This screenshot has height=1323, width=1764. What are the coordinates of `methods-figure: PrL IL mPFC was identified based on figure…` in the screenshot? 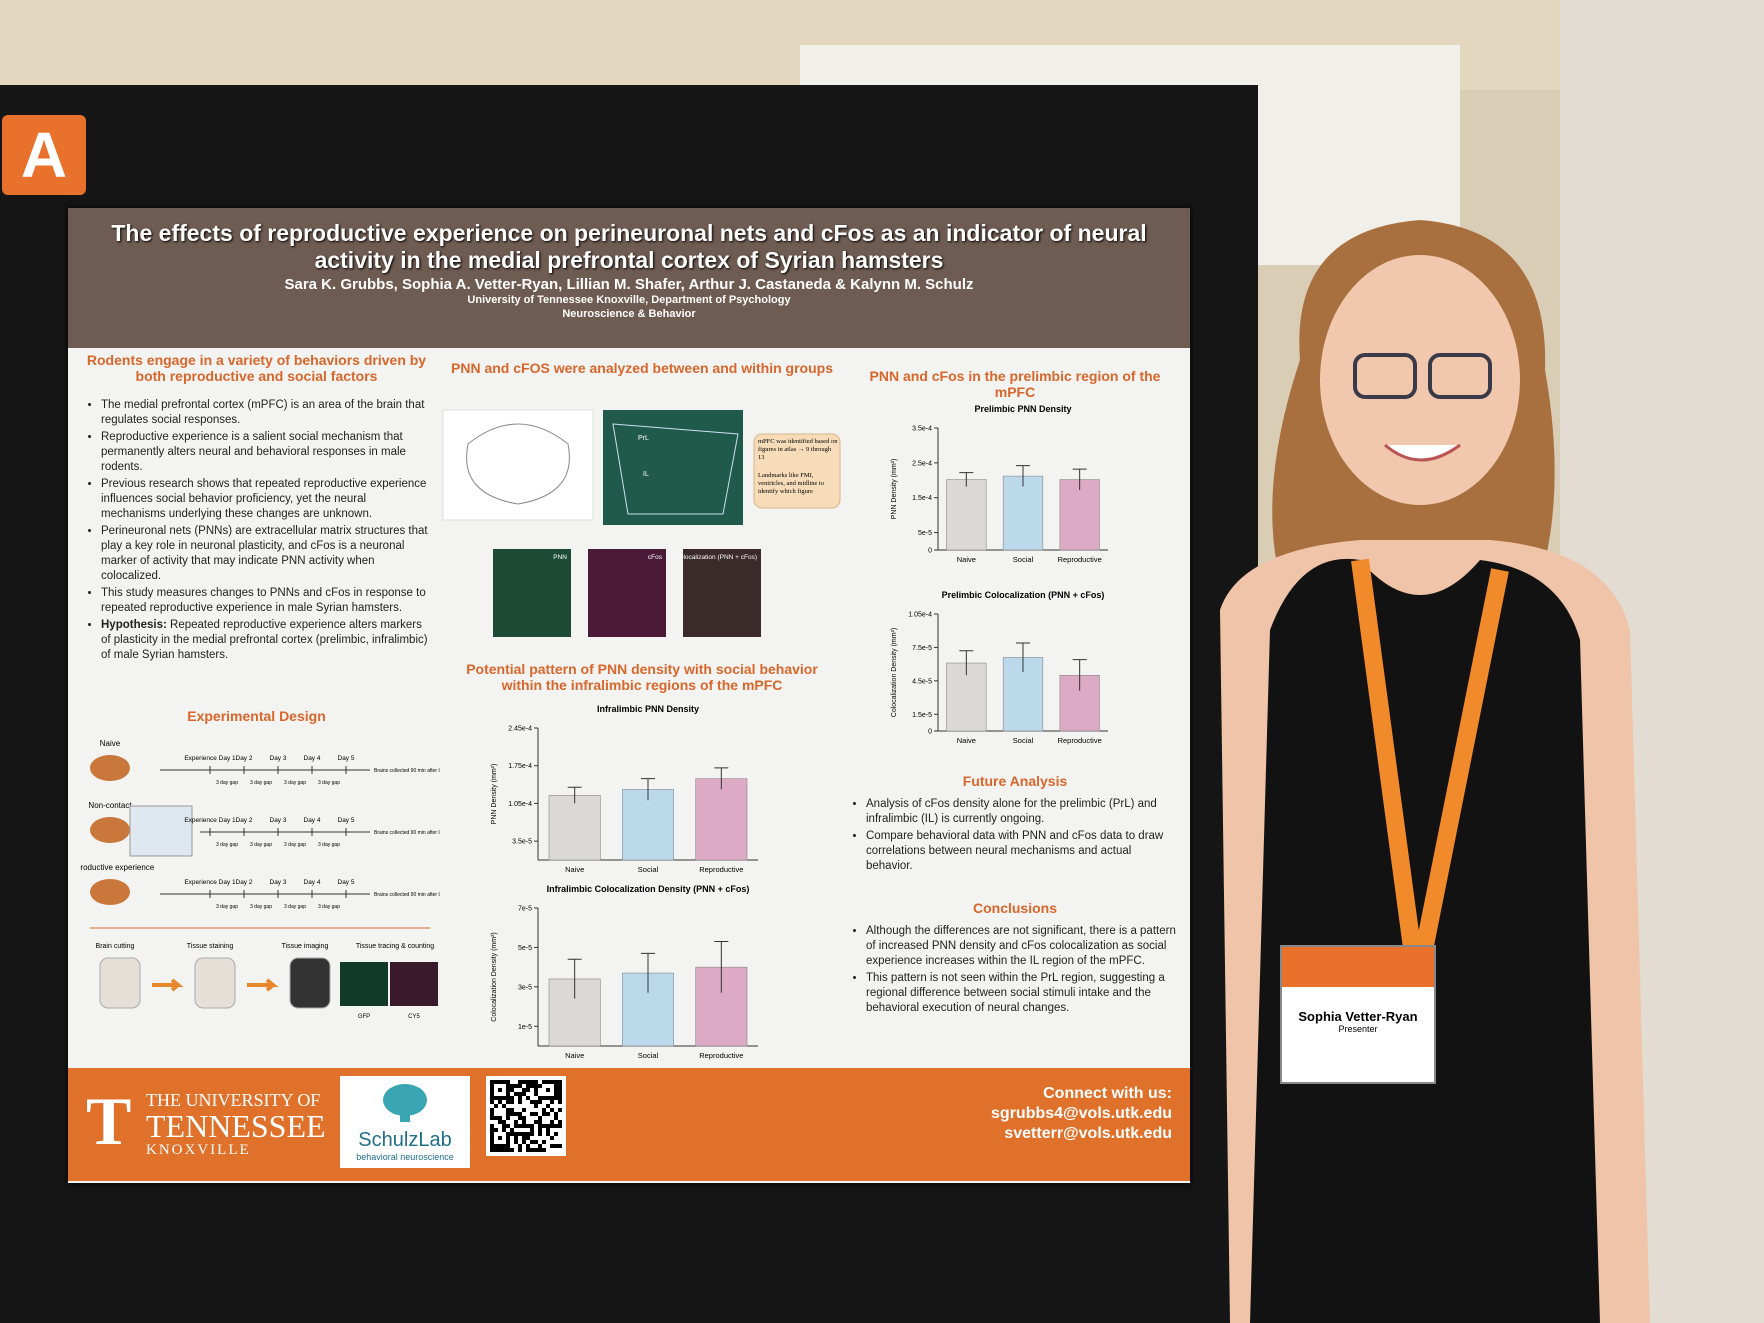 It's located at (641, 523).